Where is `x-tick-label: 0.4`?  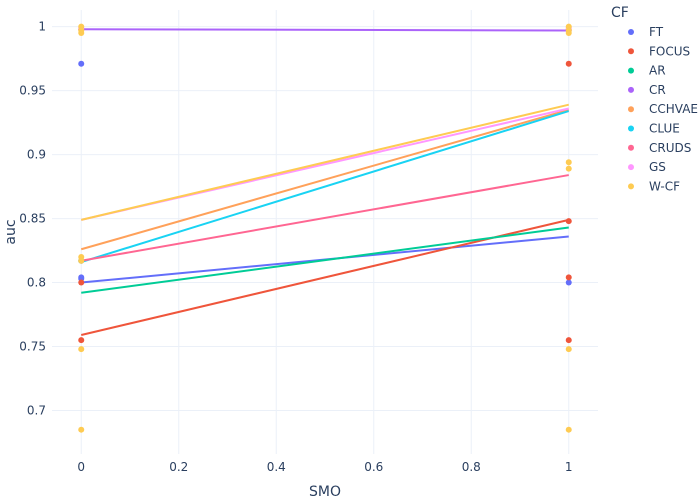 x-tick-label: 0.4 is located at coordinates (276, 467).